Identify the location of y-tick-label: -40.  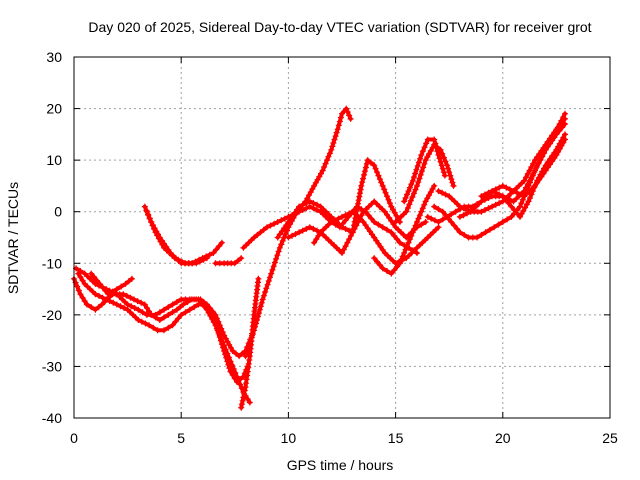
(52, 418).